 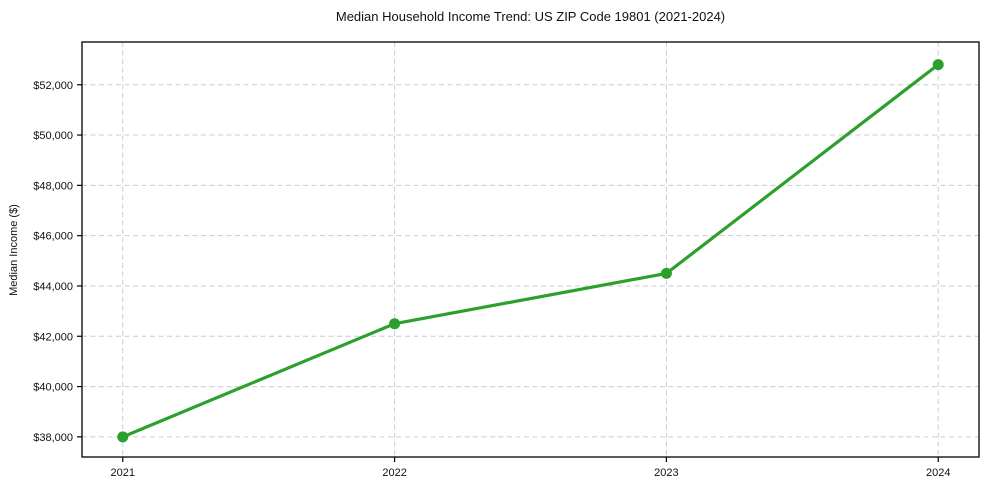 What do you see at coordinates (53, 86) in the screenshot?
I see `y-tick-label: $52,000` at bounding box center [53, 86].